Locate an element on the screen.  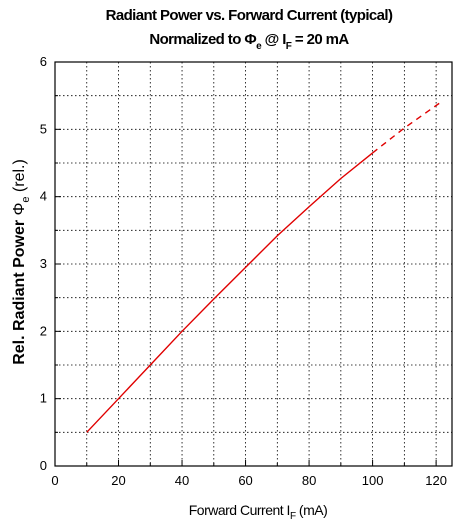
x-axis-label: Forward Current IF (mA) is located at coordinates (258, 512).